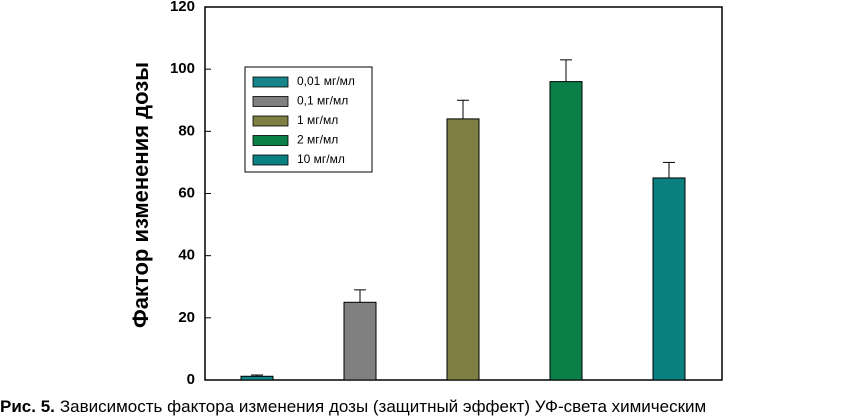 This screenshot has height=420, width=864. I want to click on legend-label: 2 мг/мл, so click(317, 140).